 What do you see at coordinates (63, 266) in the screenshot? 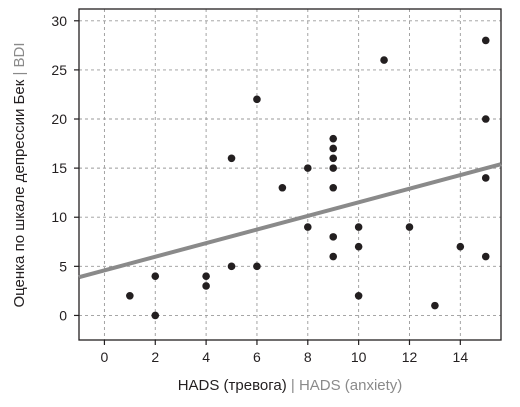
I see `y-tick-label: 5` at bounding box center [63, 266].